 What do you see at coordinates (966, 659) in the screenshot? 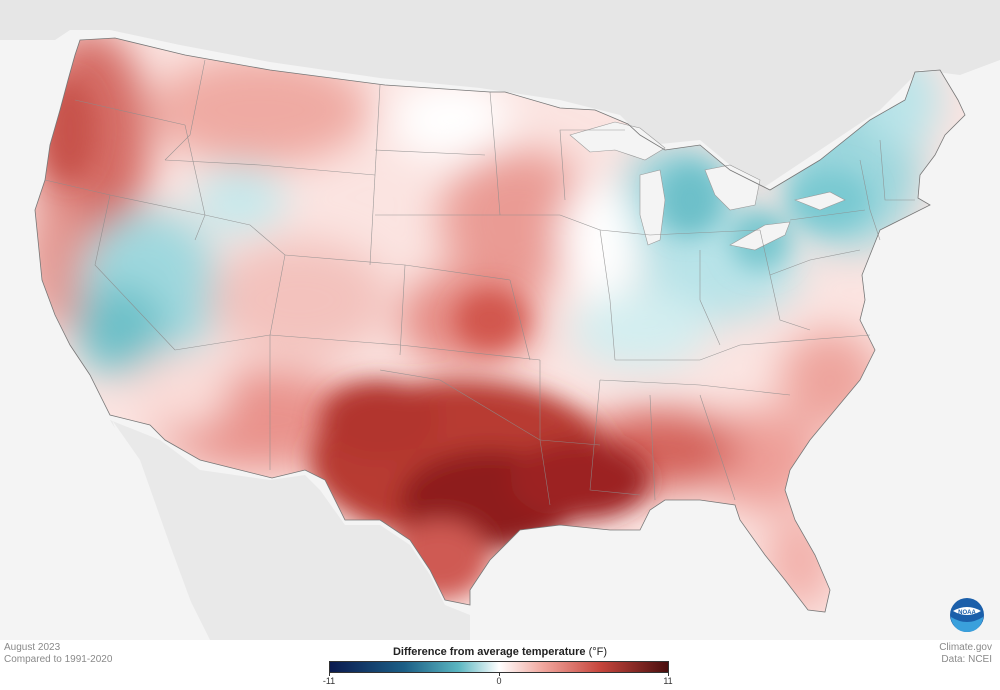
I see `credit-data: Data: NCEI` at bounding box center [966, 659].